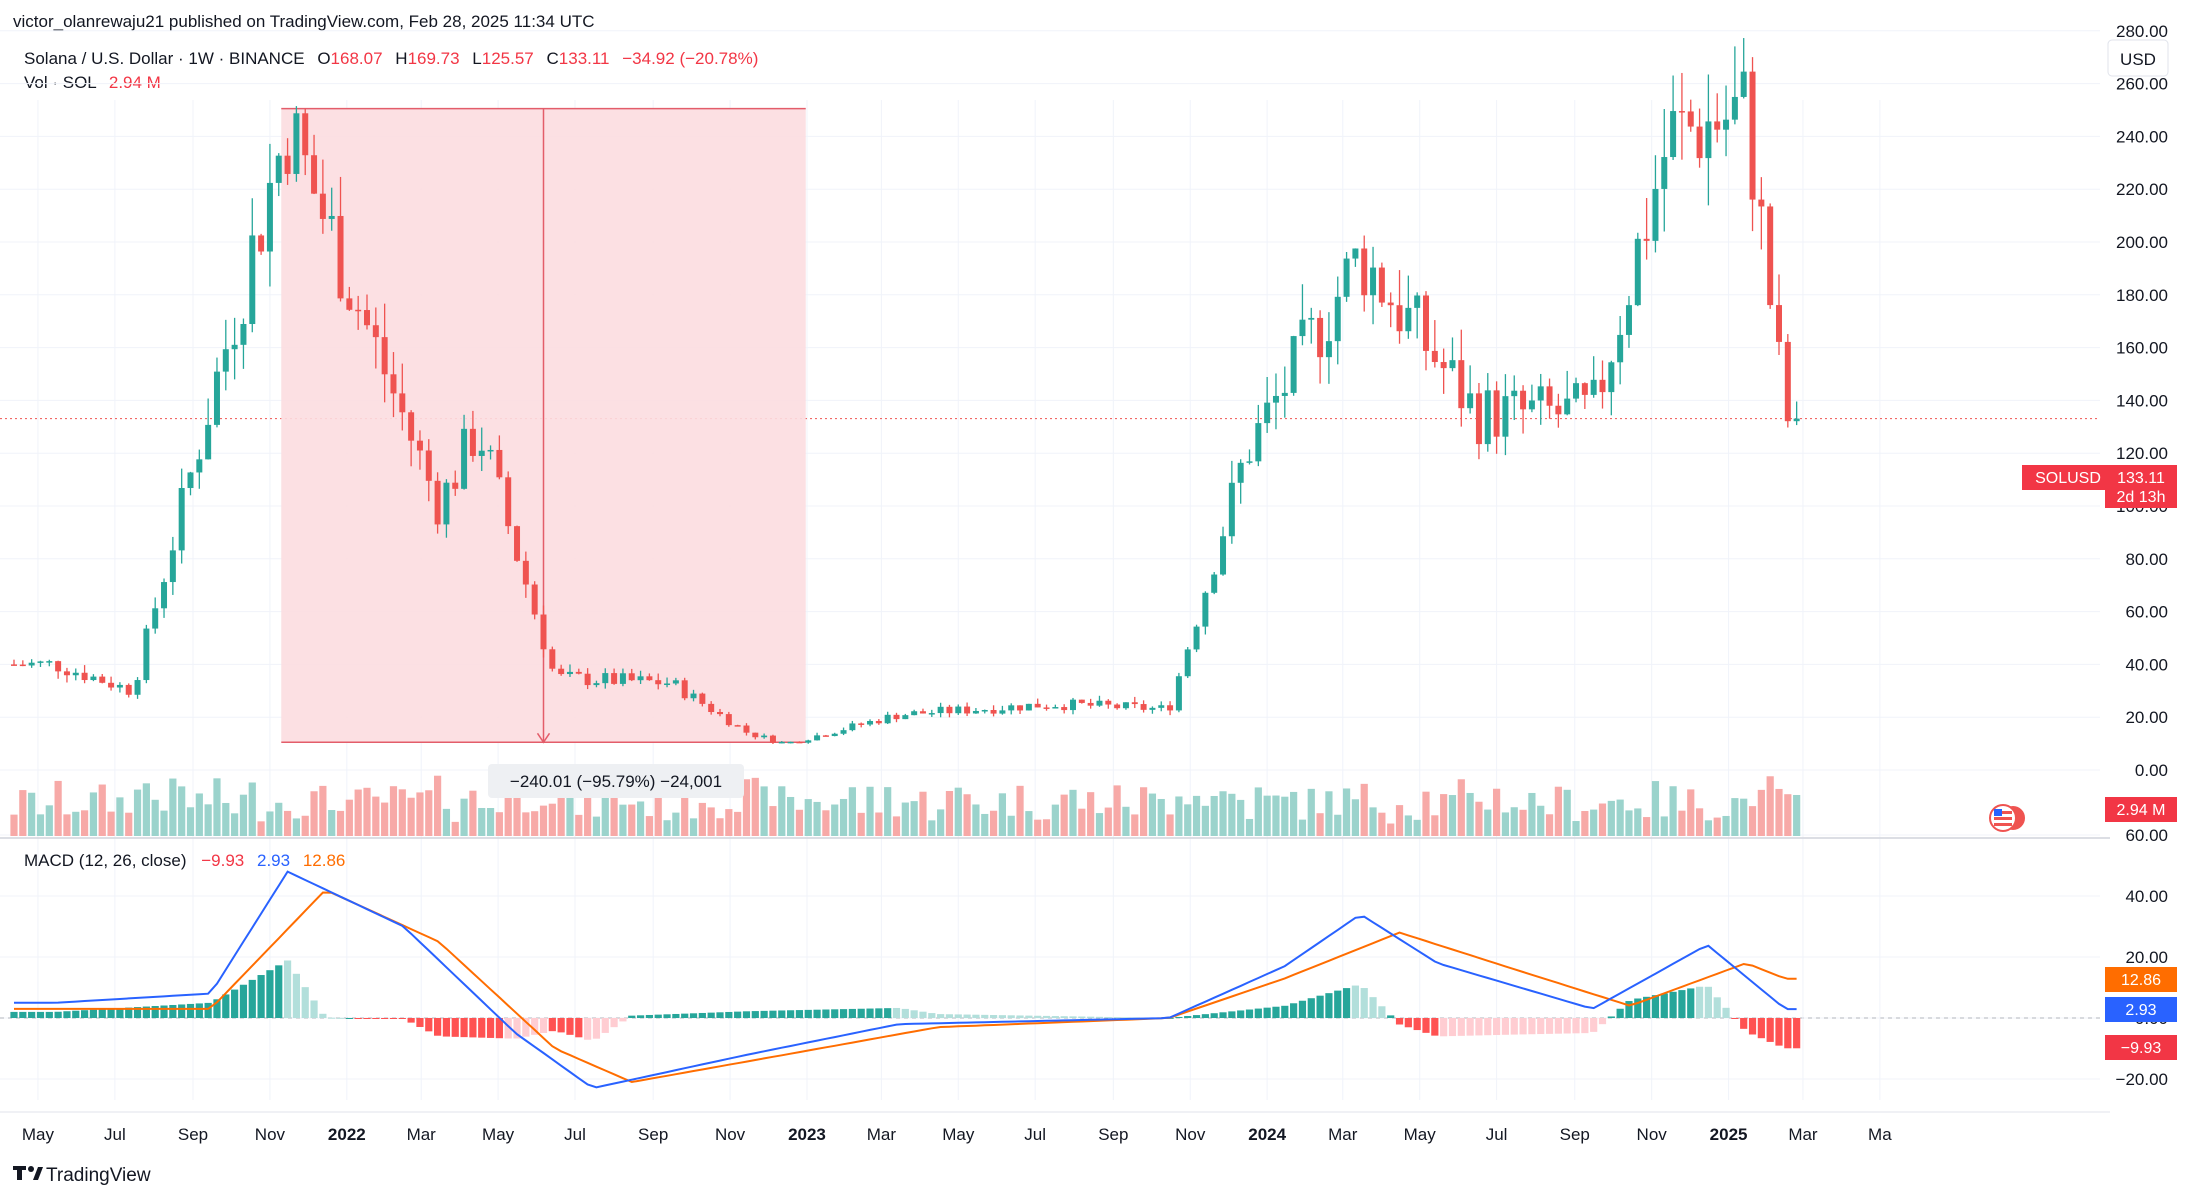 The width and height of the screenshot is (2197, 1200). Describe the element at coordinates (2146, 835) in the screenshot. I see `macd-tick-label: 60.00` at that location.